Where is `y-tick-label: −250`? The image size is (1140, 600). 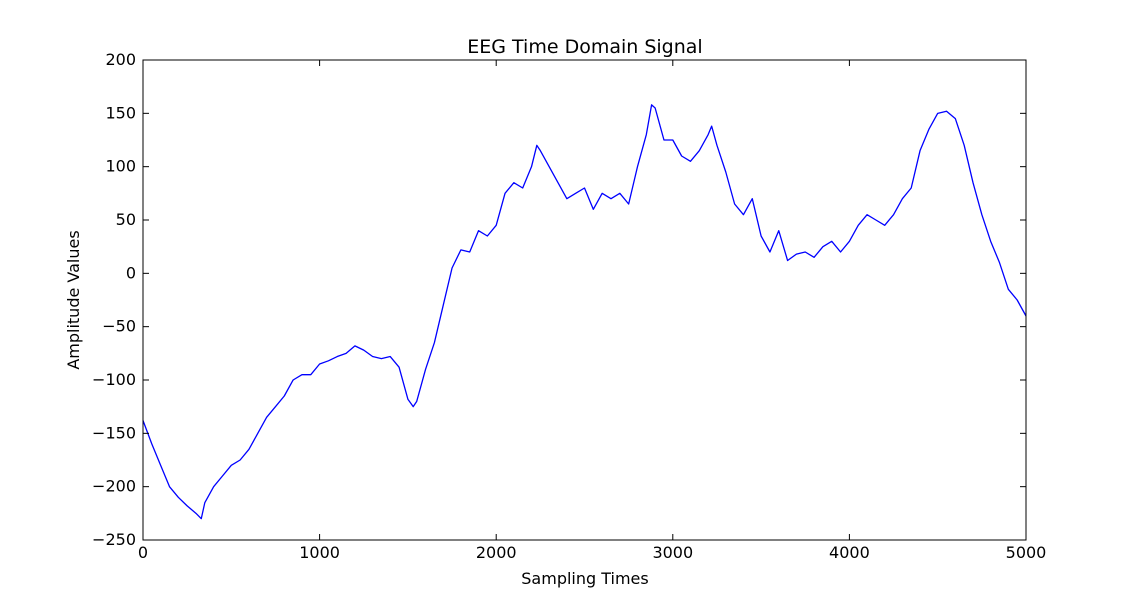 y-tick-label: −250 is located at coordinates (114, 539).